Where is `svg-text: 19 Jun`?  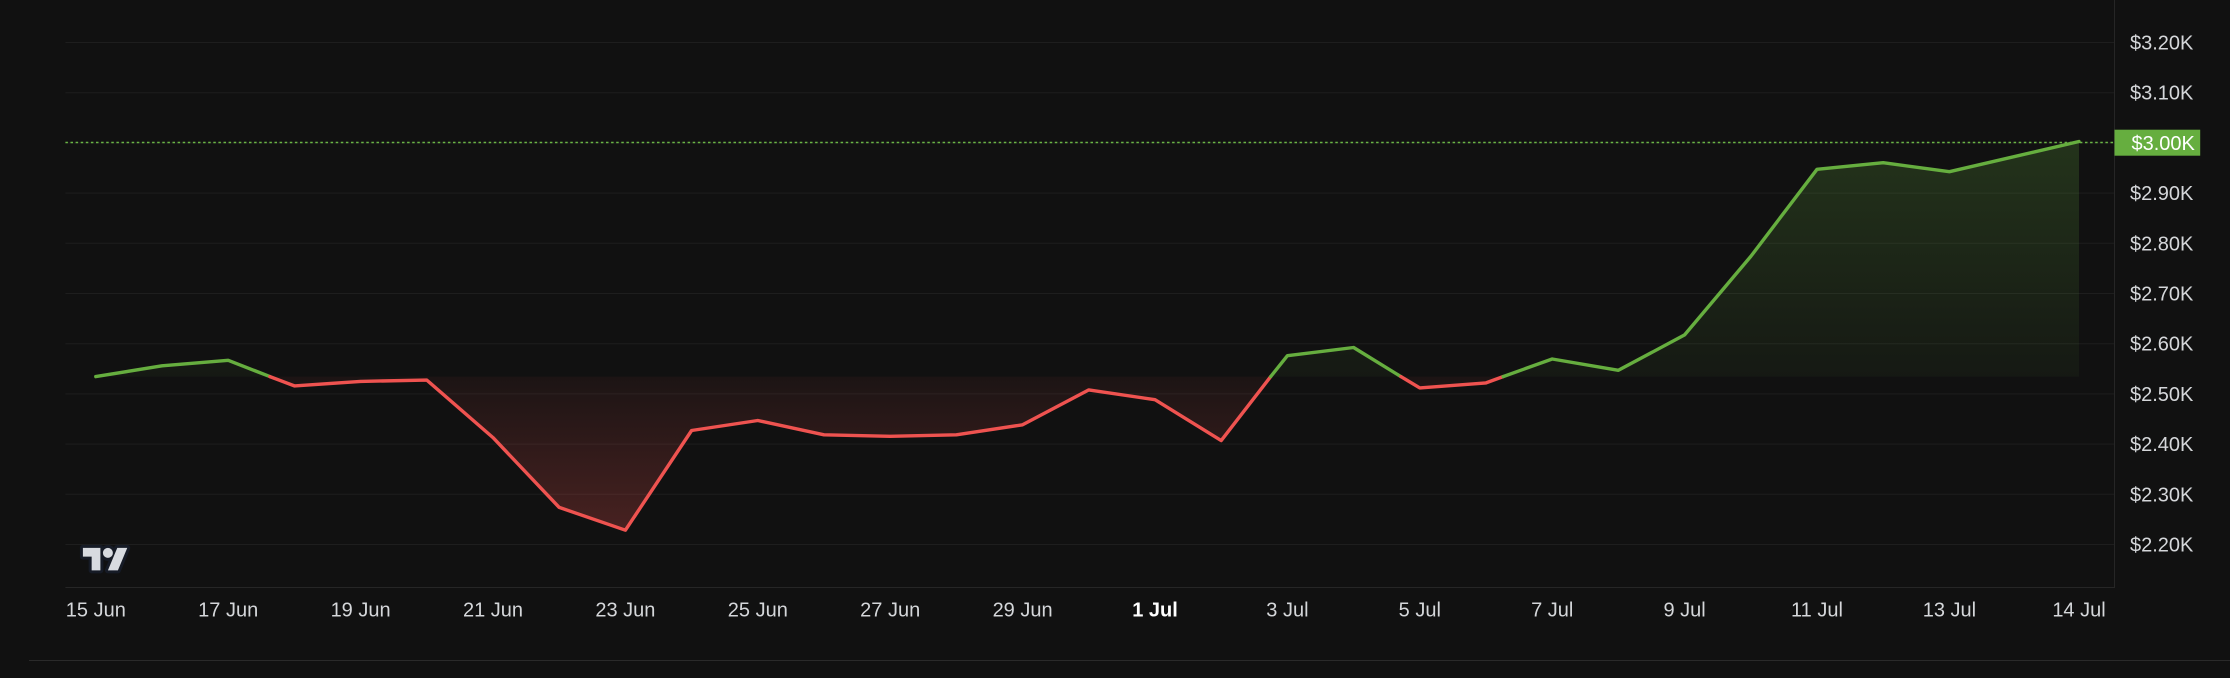 svg-text: 19 Jun is located at coordinates (361, 611).